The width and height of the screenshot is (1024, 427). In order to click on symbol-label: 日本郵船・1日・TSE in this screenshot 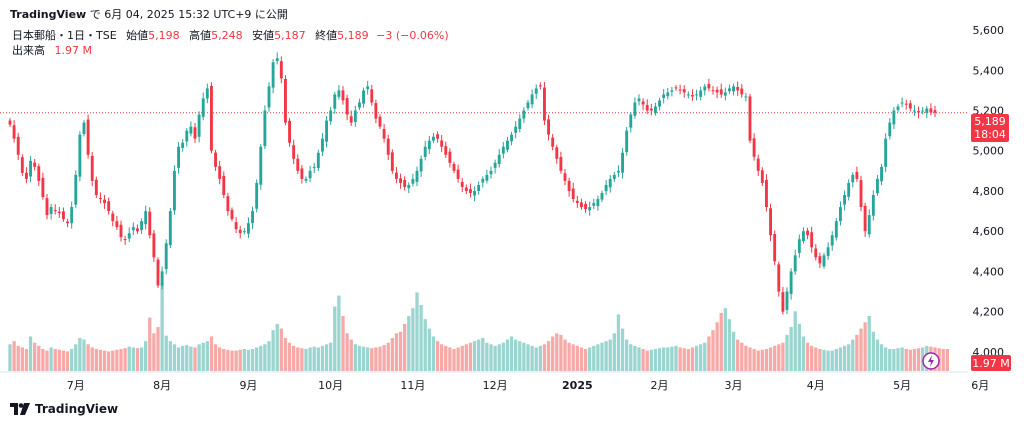, I will do `click(64, 35)`.